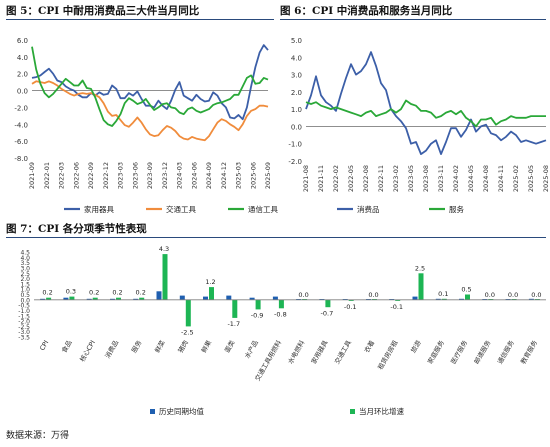  What do you see at coordinates (47, 175) in the screenshot?
I see `chart5-x-tick-label: 2022-01` at bounding box center [47, 175].